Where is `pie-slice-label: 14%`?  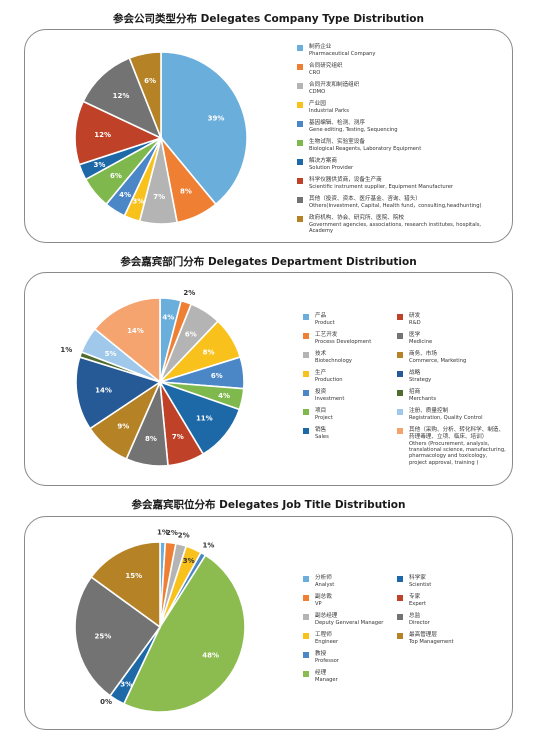 pie-slice-label: 14% is located at coordinates (103, 391).